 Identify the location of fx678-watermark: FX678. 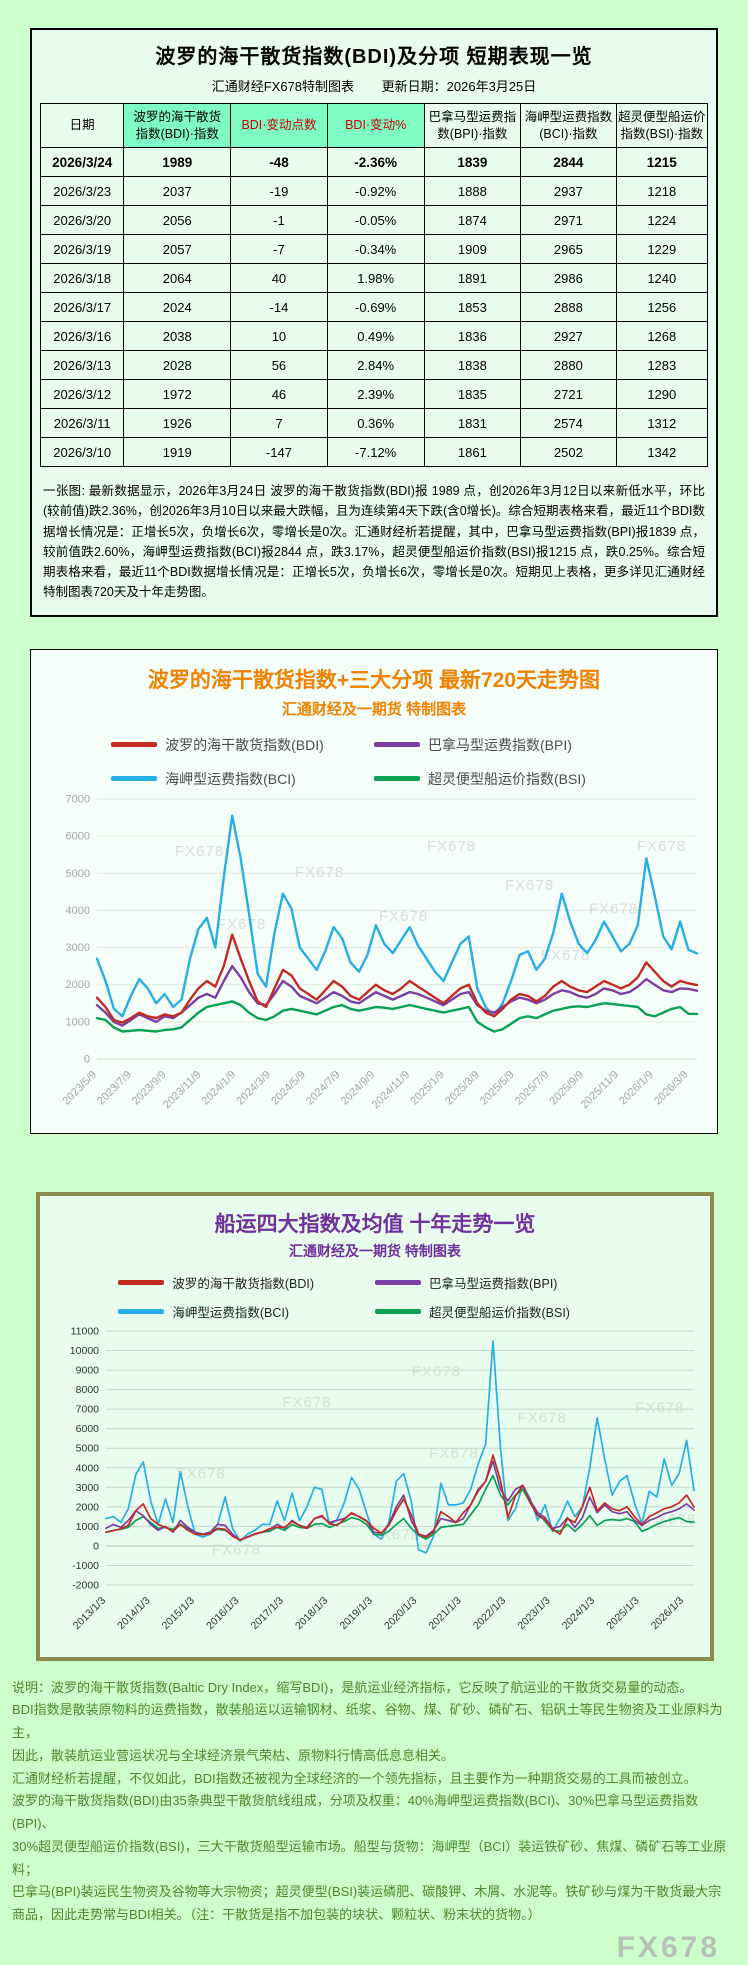
(668, 1947).